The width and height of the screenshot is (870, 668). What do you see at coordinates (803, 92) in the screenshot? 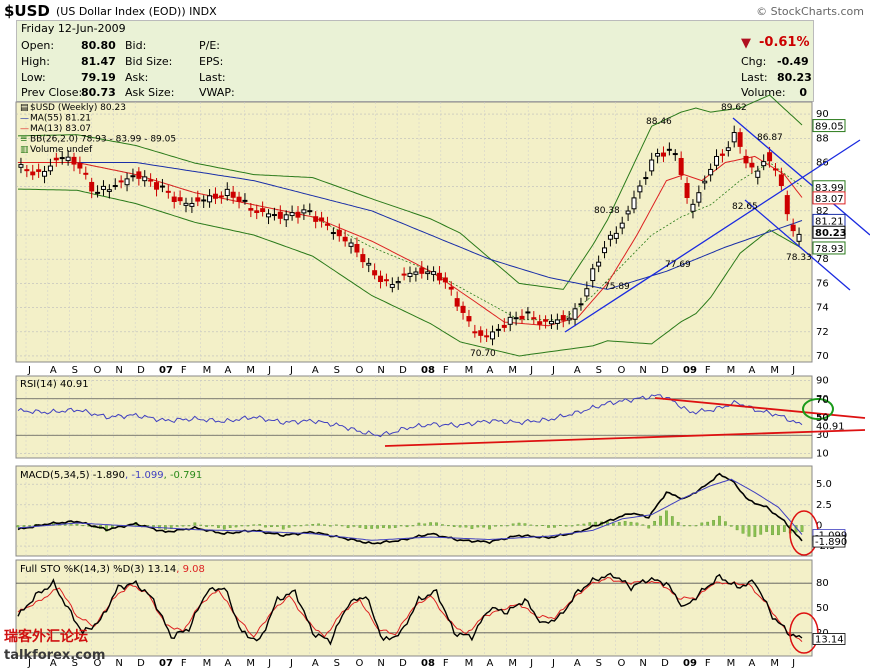
I see `volume-value: 0` at bounding box center [803, 92].